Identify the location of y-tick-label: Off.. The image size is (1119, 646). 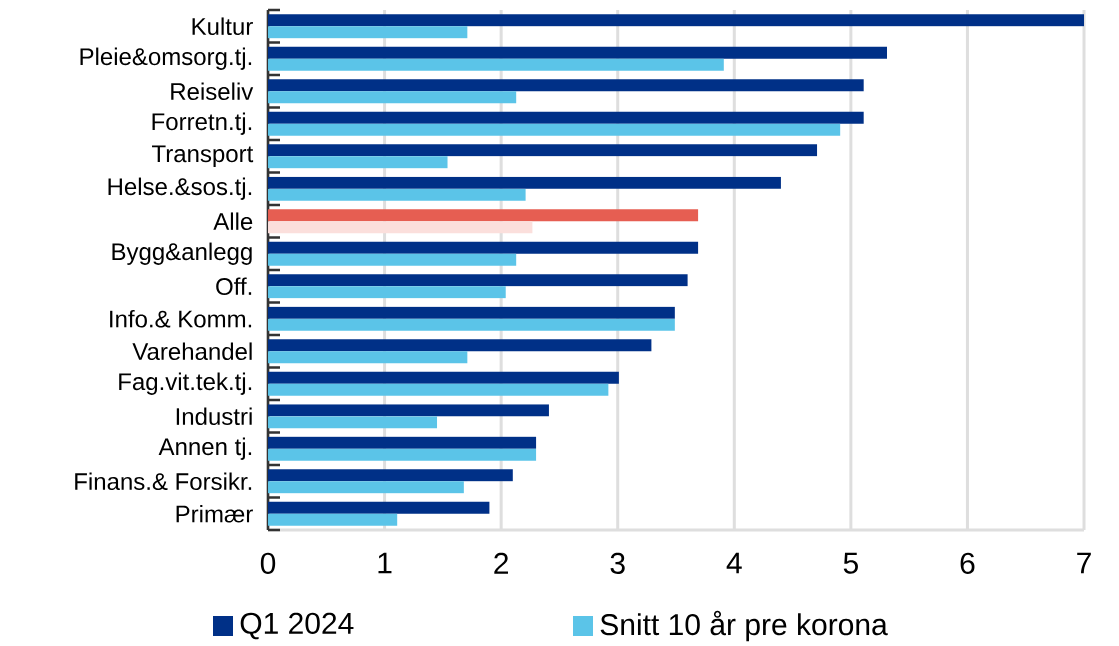
(234, 286).